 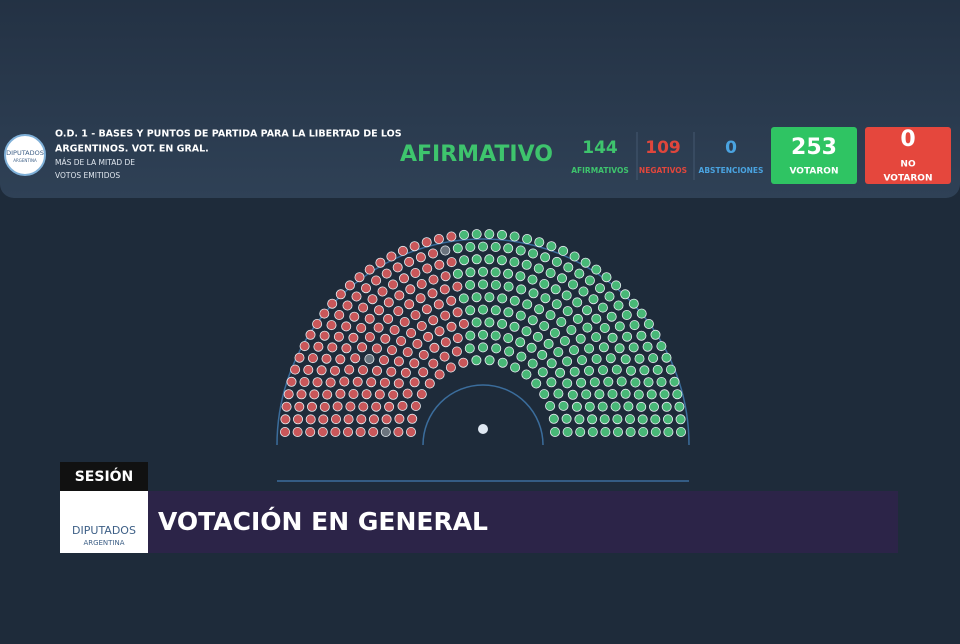 I want to click on logo-text: DIPUTADOS, so click(x=25, y=153).